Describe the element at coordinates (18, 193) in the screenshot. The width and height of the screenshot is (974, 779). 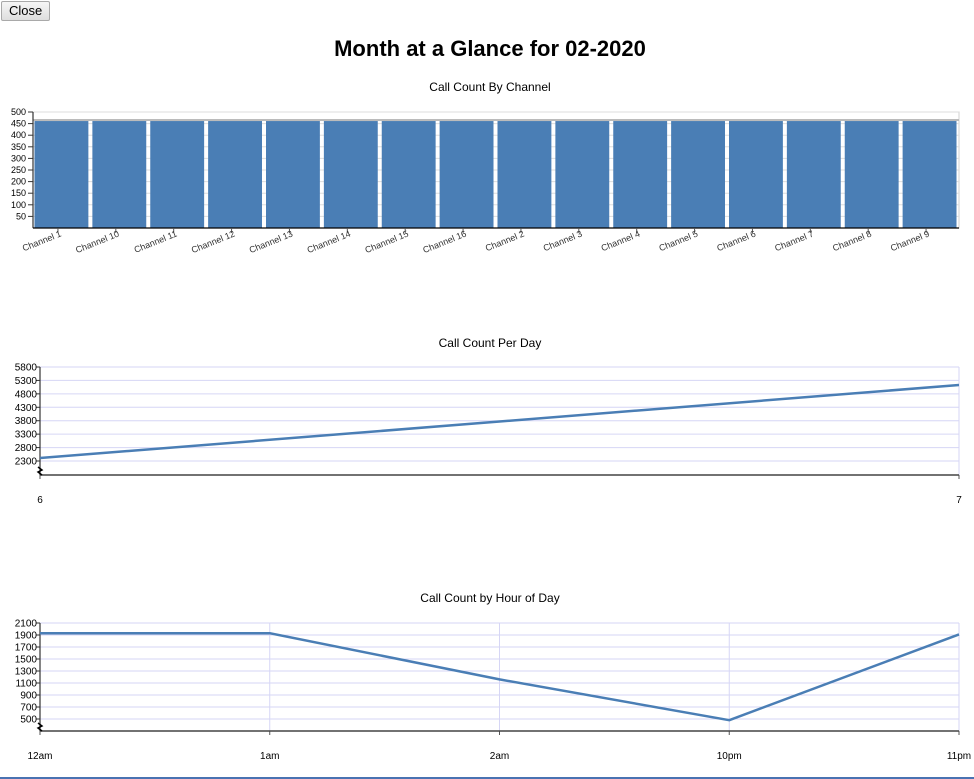
I see `y-tick-label: 150` at that location.